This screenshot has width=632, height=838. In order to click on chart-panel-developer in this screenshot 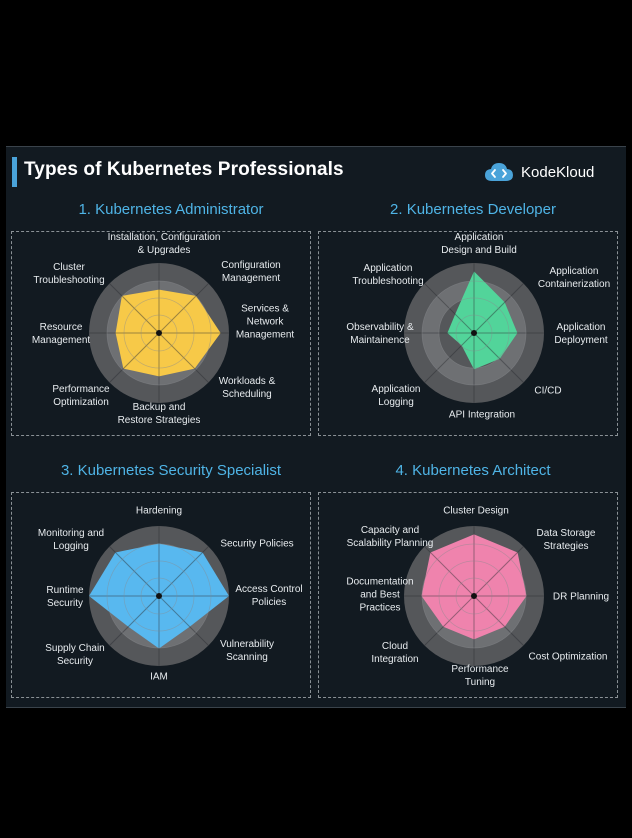, I will do `click(468, 333)`.